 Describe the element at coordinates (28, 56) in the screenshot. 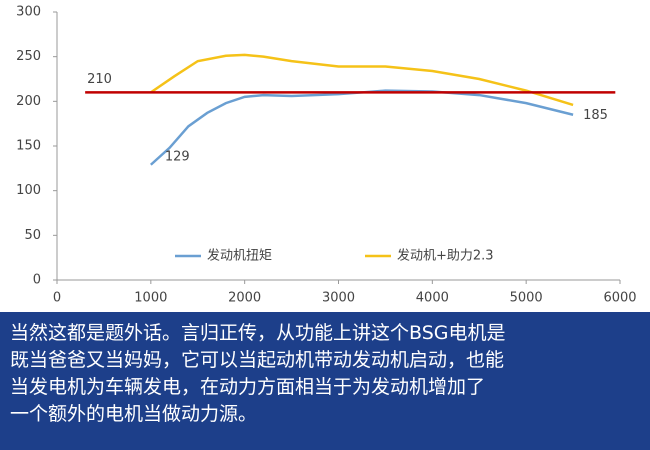

I see `y-tick-label: 250` at that location.